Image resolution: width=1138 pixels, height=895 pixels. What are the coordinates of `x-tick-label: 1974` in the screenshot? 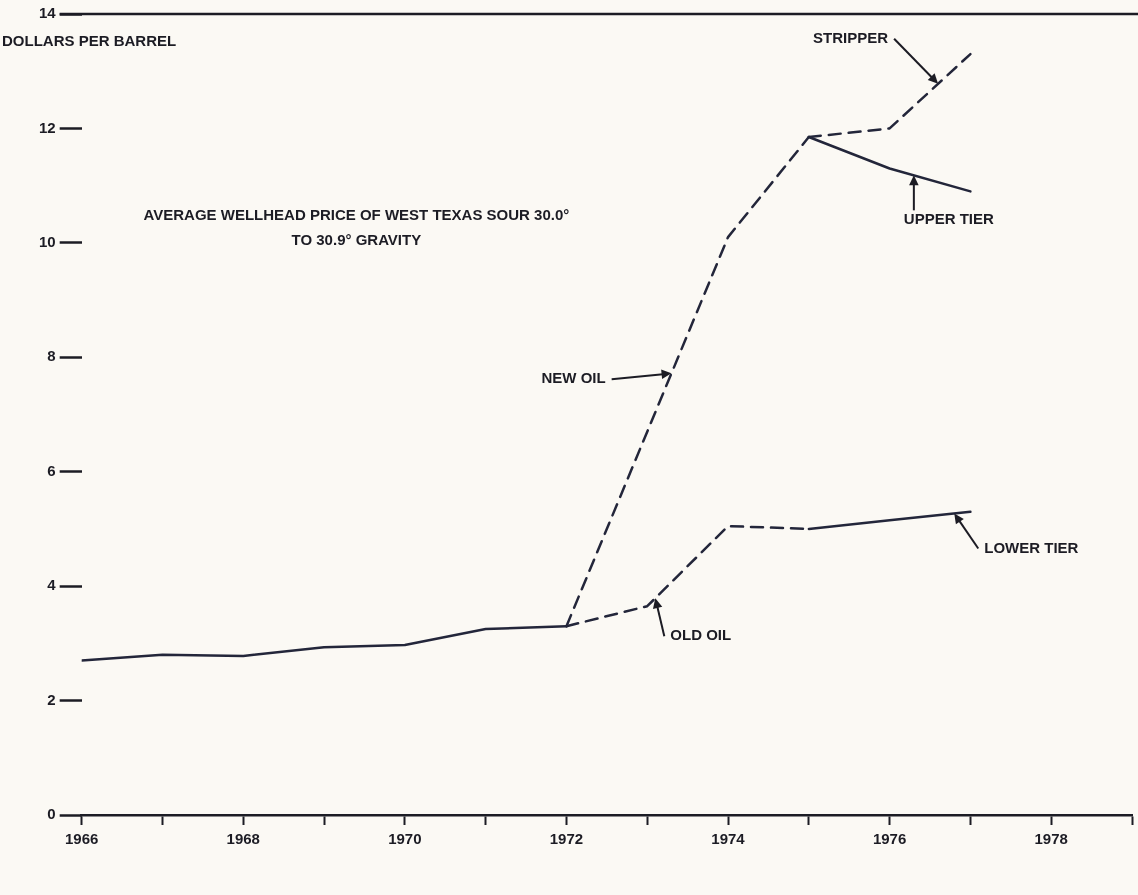 It's located at (728, 839).